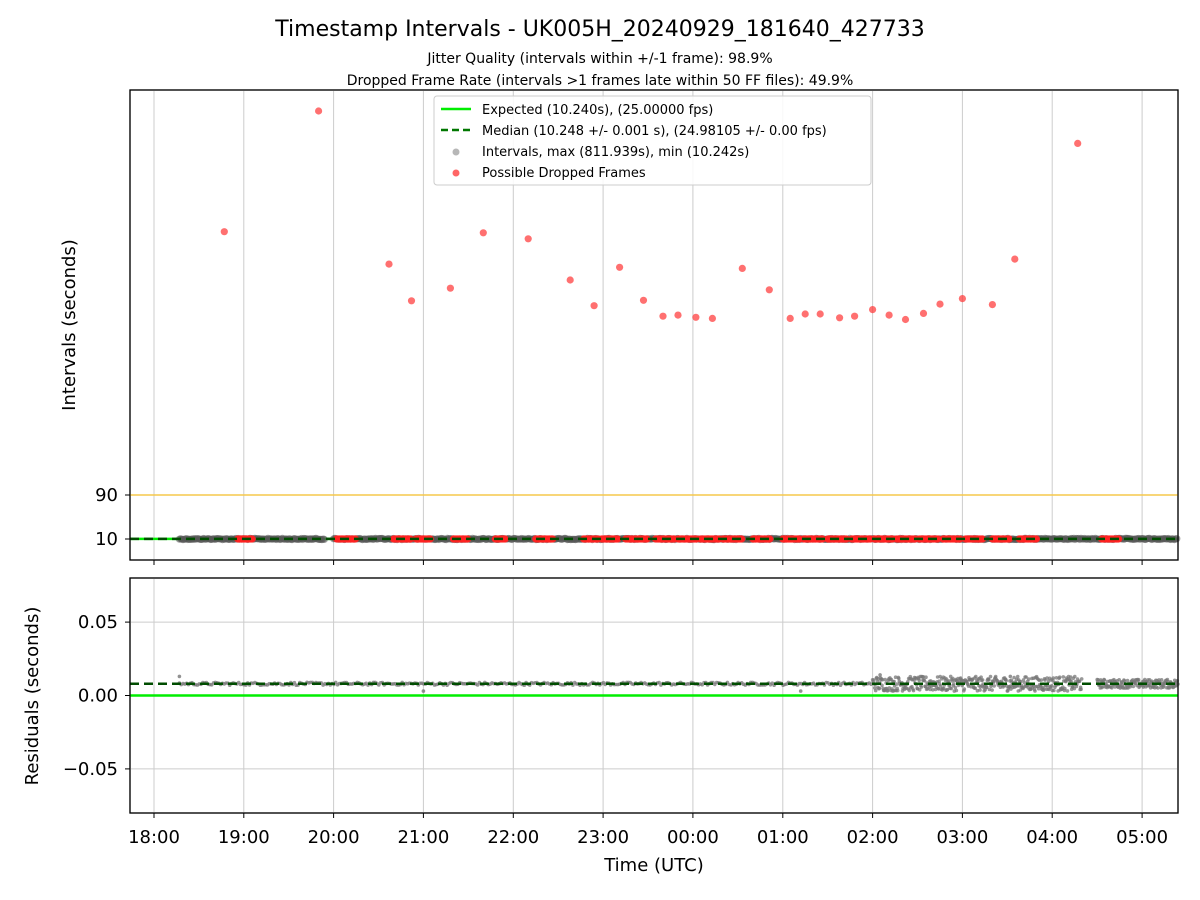 This screenshot has width=1200, height=900. What do you see at coordinates (615, 152) in the screenshot?
I see `legend-intervals-label: Intervals, max (811.939s), min (10.242s)` at bounding box center [615, 152].